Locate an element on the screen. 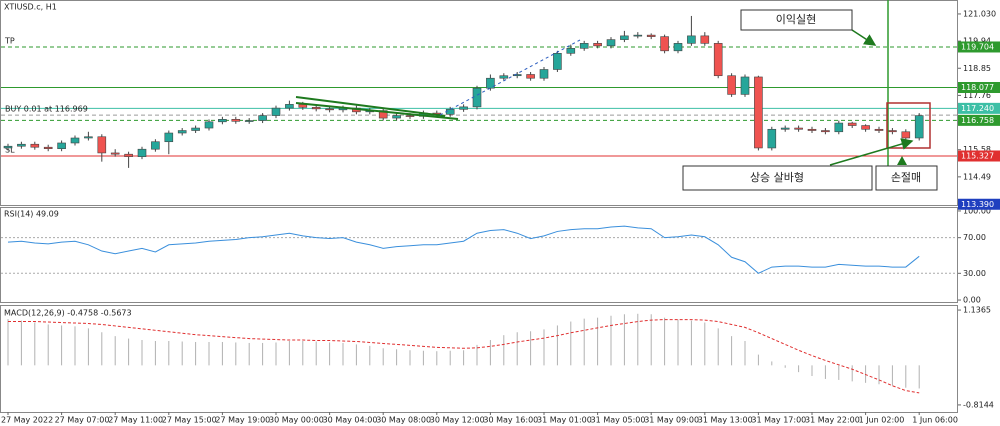 The height and width of the screenshot is (426, 1000). price-line-name: BUY 0.01 at 116.969 is located at coordinates (46, 109).